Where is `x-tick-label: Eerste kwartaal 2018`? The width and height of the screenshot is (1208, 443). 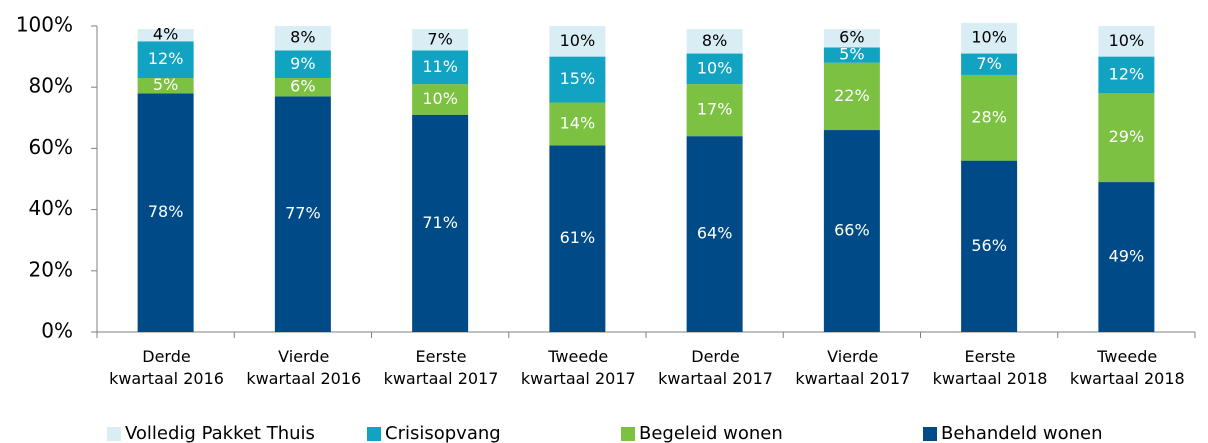 x-tick-label: Eerste kwartaal 2018 is located at coordinates (990, 367).